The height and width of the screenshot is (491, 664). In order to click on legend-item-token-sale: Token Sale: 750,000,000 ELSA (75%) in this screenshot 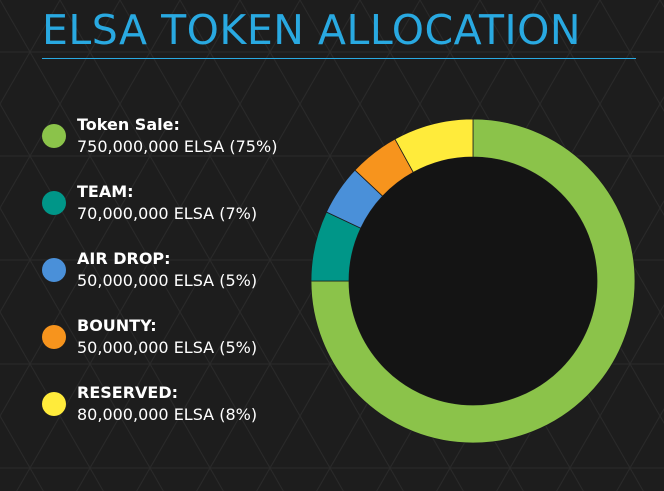, I will do `click(182, 137)`.